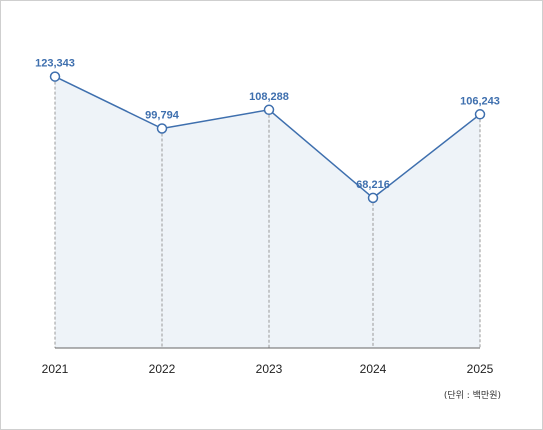  What do you see at coordinates (480, 369) in the screenshot?
I see `x-tick-2025: 2025` at bounding box center [480, 369].